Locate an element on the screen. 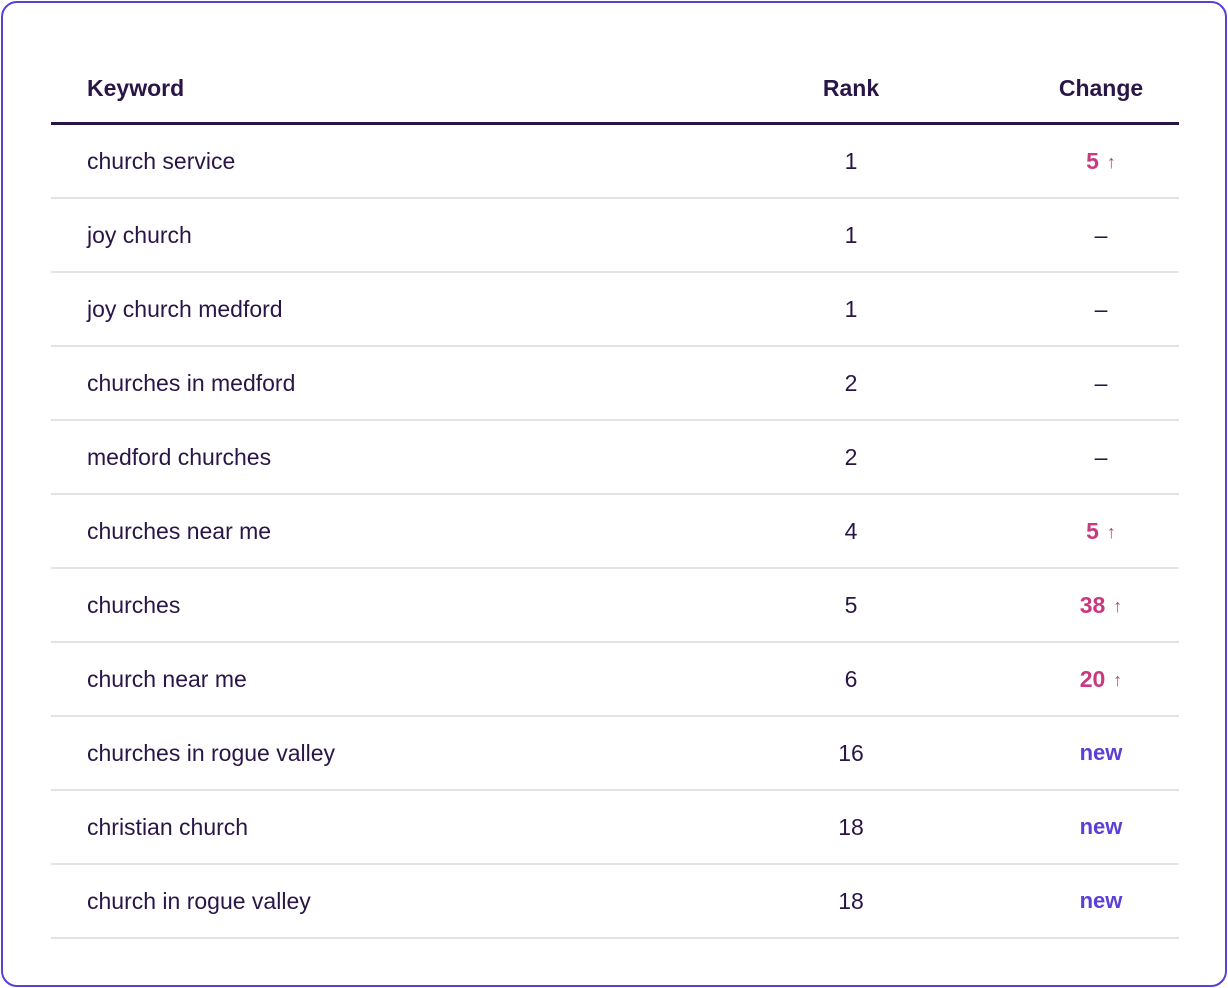  table-row: church near me 6 20 ↑ is located at coordinates (615, 680).